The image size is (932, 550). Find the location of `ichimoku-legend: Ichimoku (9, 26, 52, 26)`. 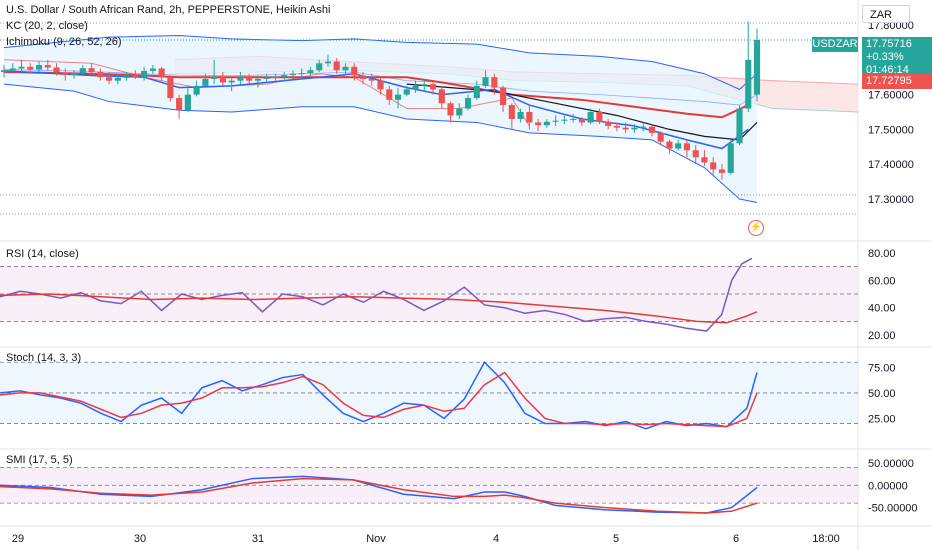

ichimoku-legend: Ichimoku (9, 26, 52, 26) is located at coordinates (64, 42).